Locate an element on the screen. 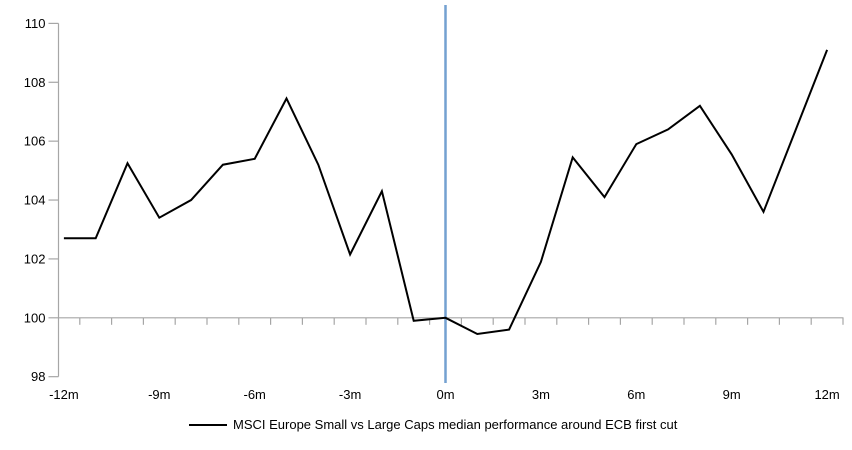  y-axis-tick-label: 98 is located at coordinates (38, 376).